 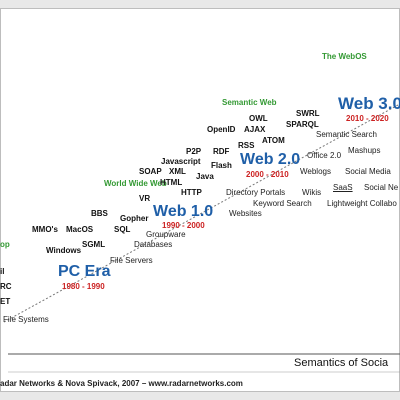 What do you see at coordinates (367, 118) in the screenshot?
I see `era-web3-years: 2010 - 2020` at bounding box center [367, 118].